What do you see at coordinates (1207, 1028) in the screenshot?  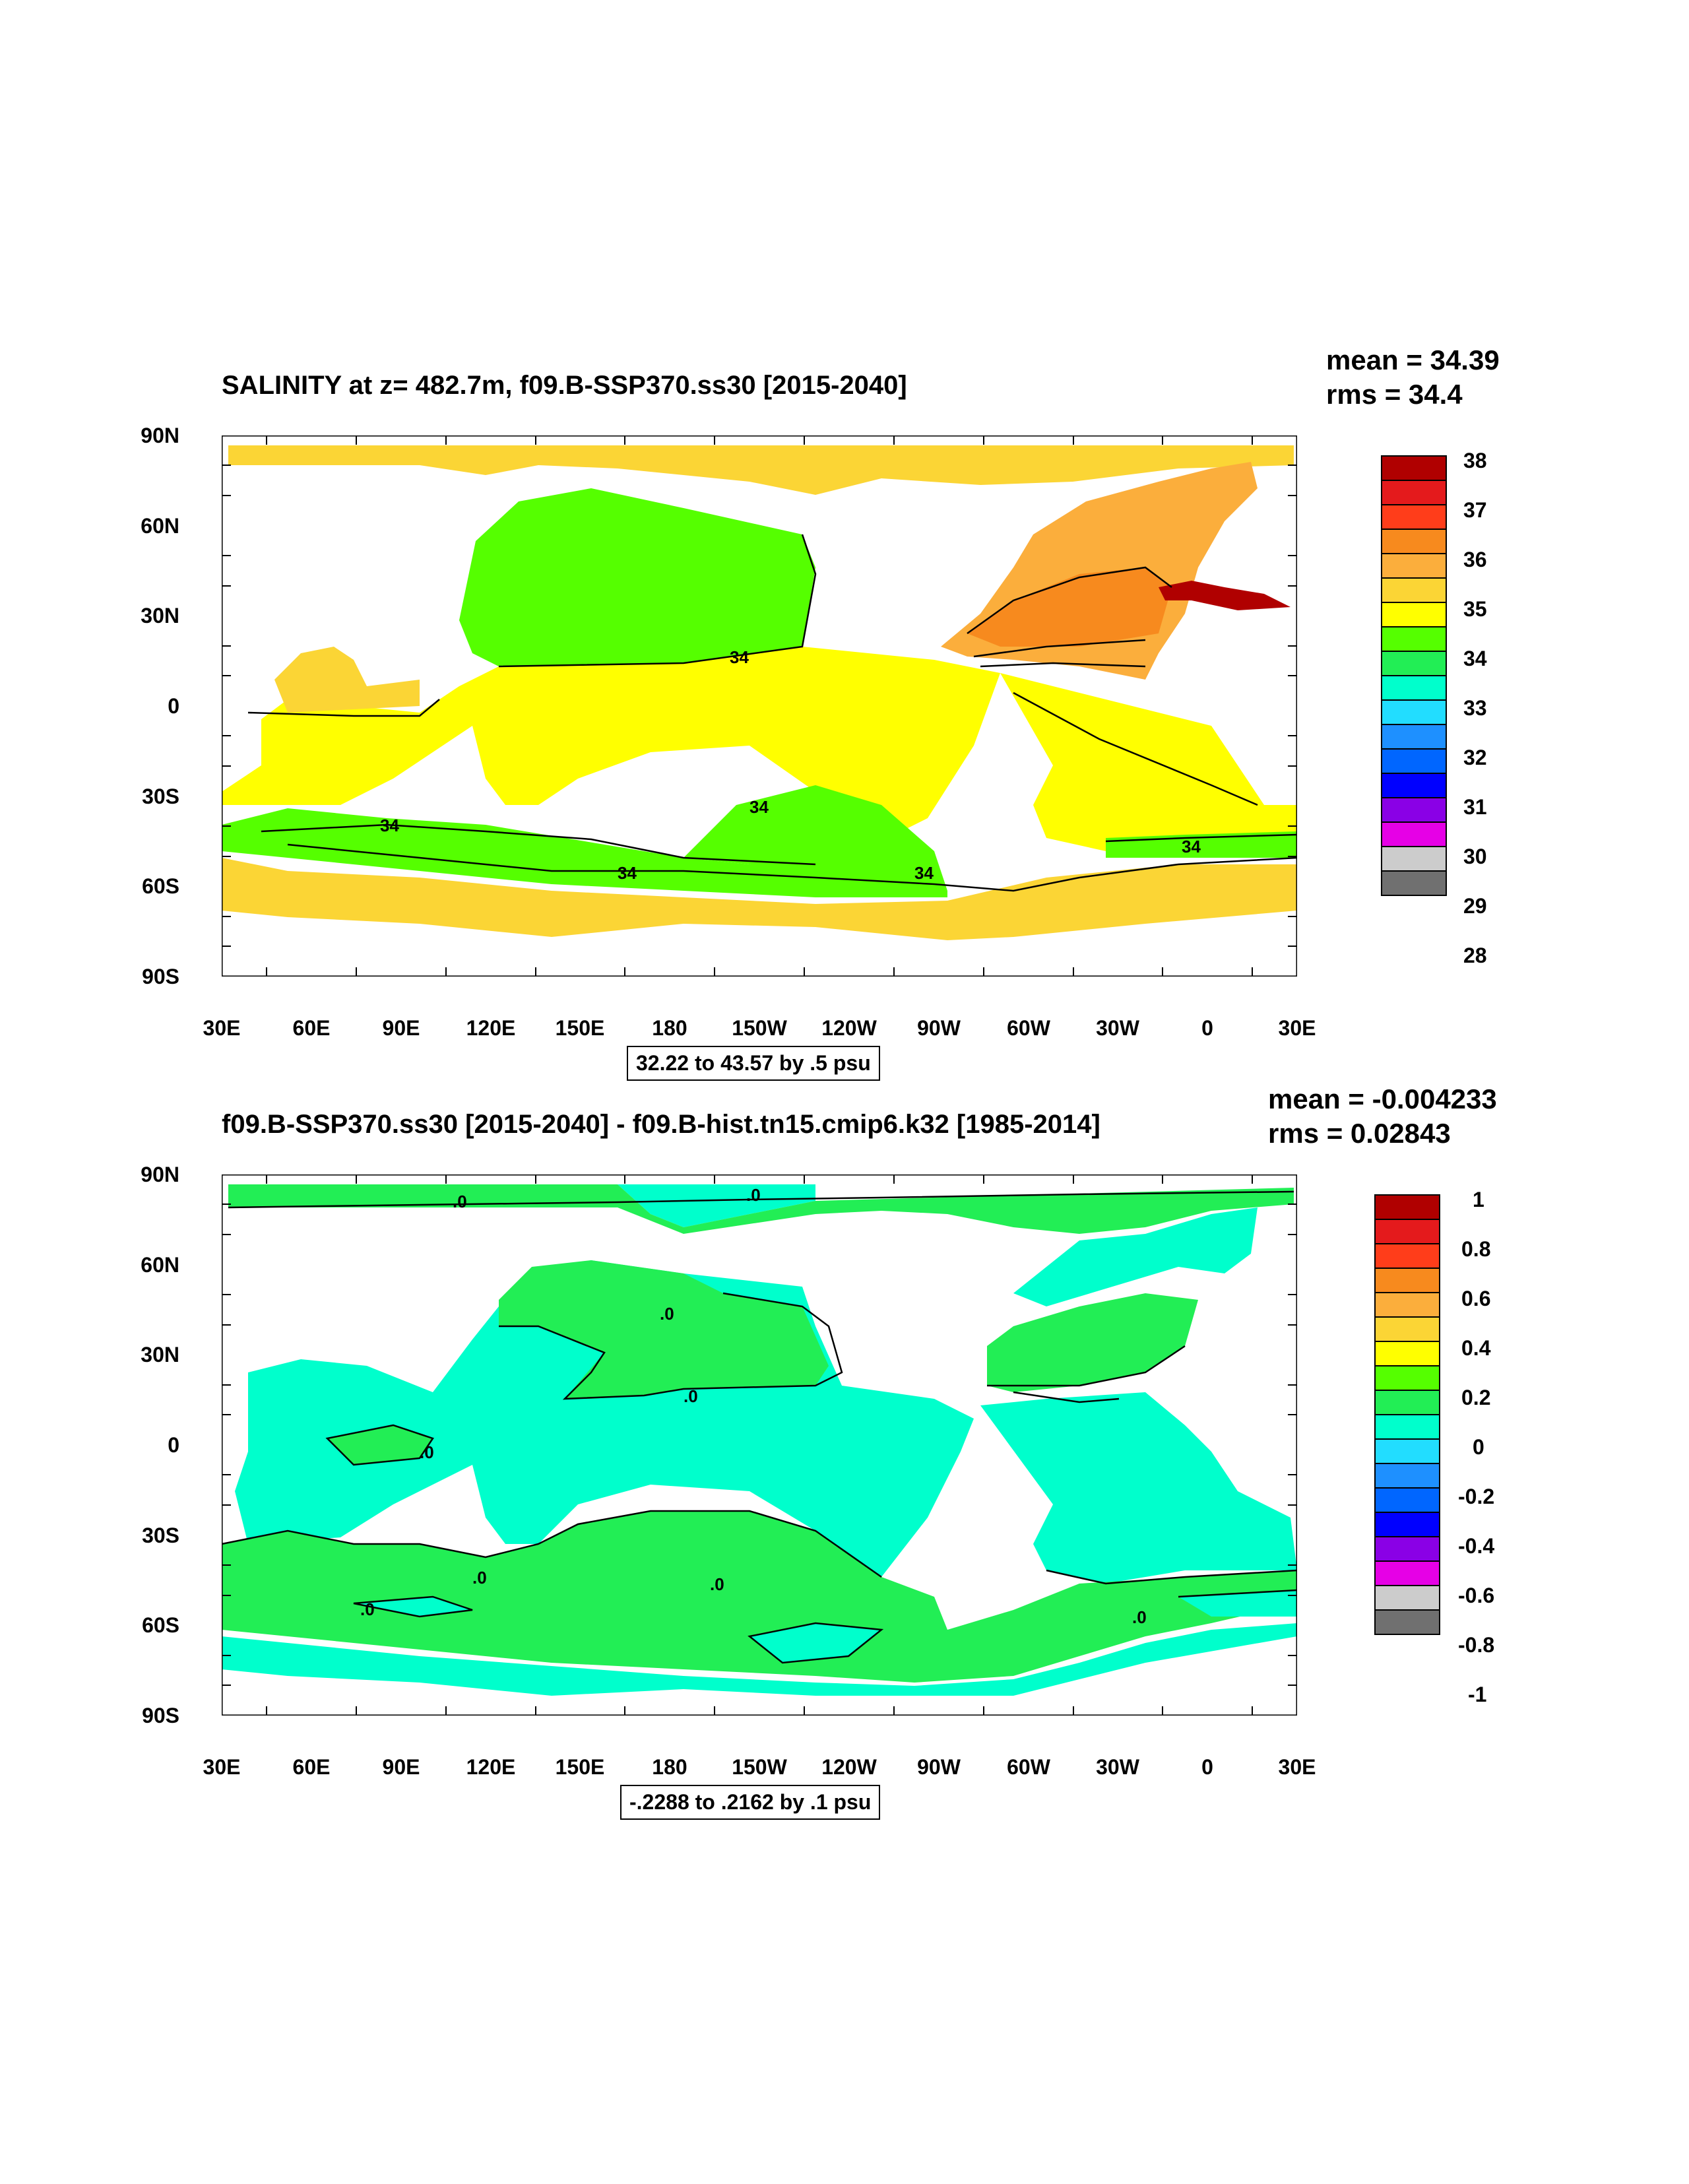 I see `lon-label: 0` at bounding box center [1207, 1028].